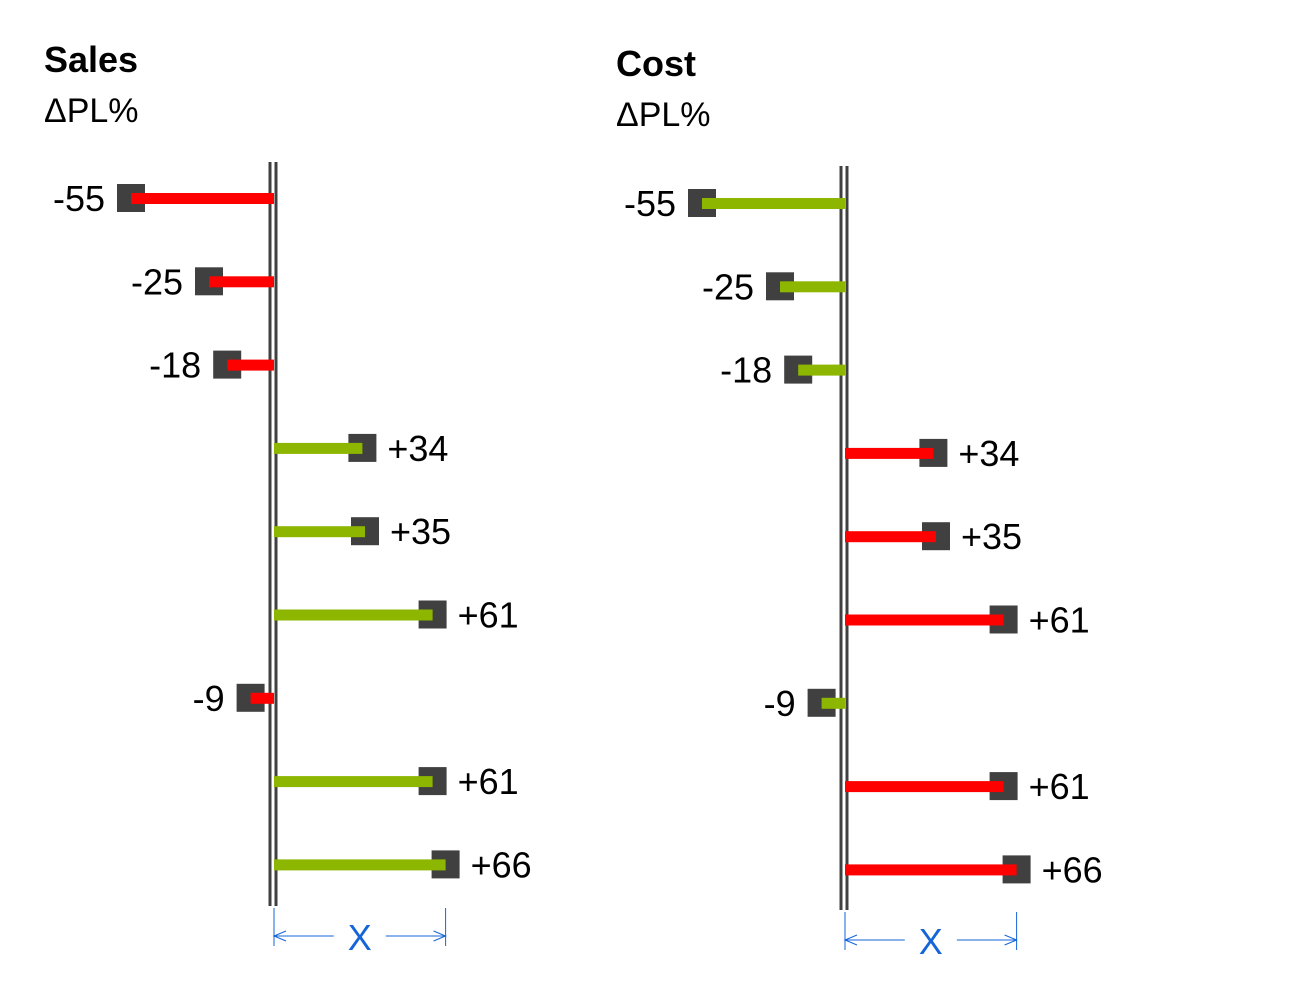 Image resolution: width=1315 pixels, height=985 pixels. Describe the element at coordinates (850, 940) in the screenshot. I see `cost-dim-arrow-left` at that location.